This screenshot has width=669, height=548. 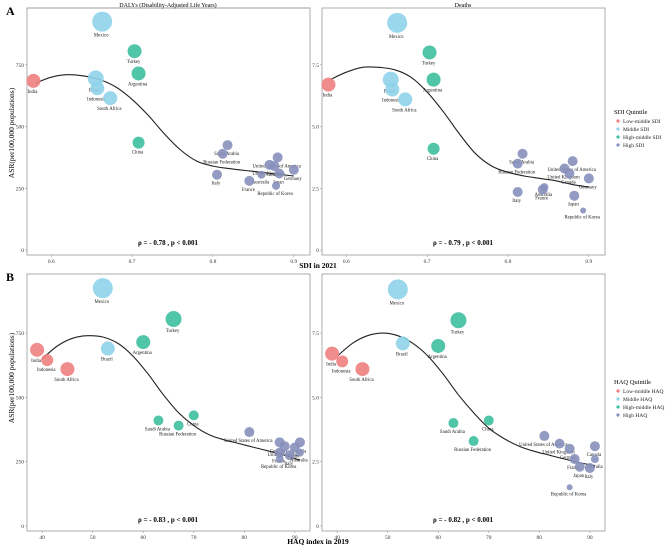 What do you see at coordinates (396, 37) in the screenshot?
I see `point-label: Mexico` at bounding box center [396, 37].